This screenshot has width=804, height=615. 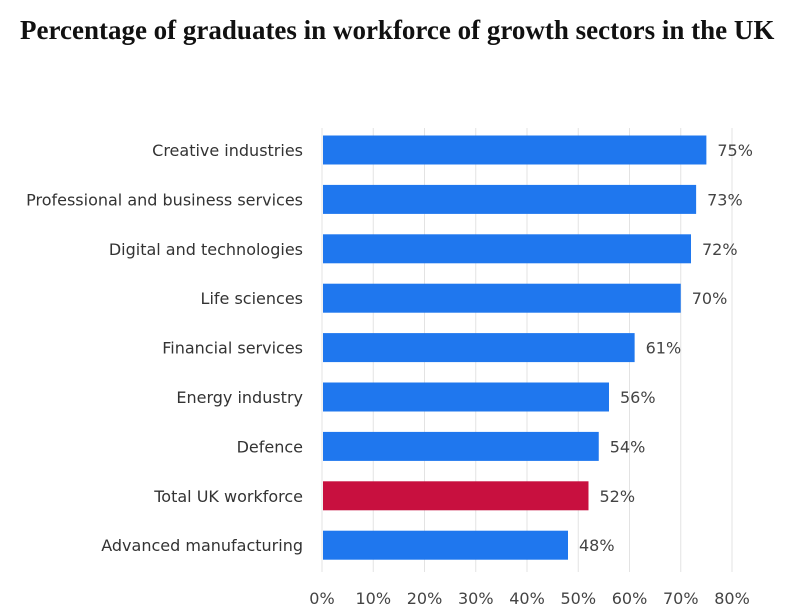 I want to click on value-label: 73%, so click(x=725, y=199).